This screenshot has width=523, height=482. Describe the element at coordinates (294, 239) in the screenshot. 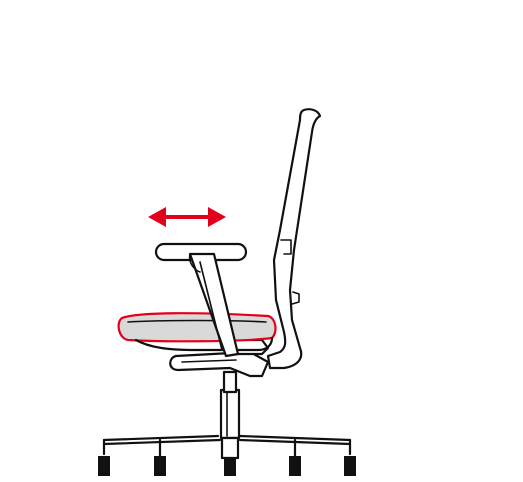

I see `backrest-frame` at that location.